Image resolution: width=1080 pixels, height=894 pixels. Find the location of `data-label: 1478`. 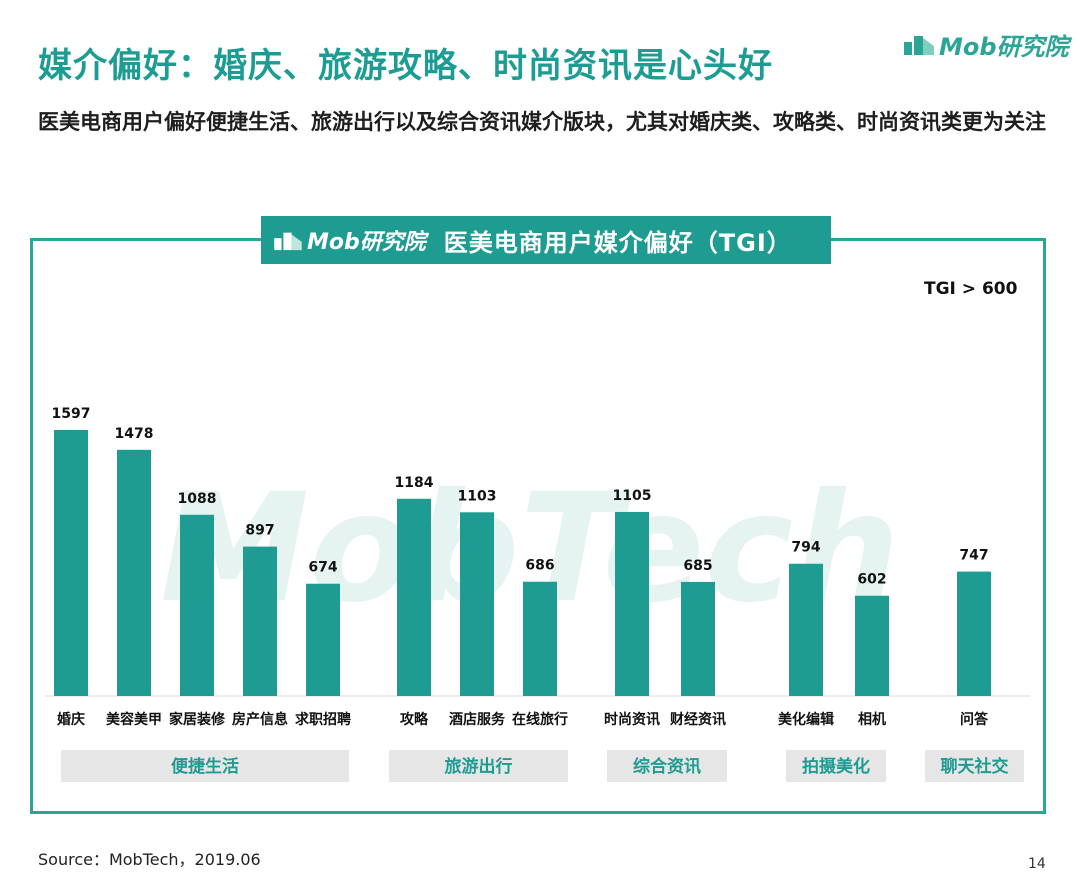

data-label: 1478 is located at coordinates (134, 434).